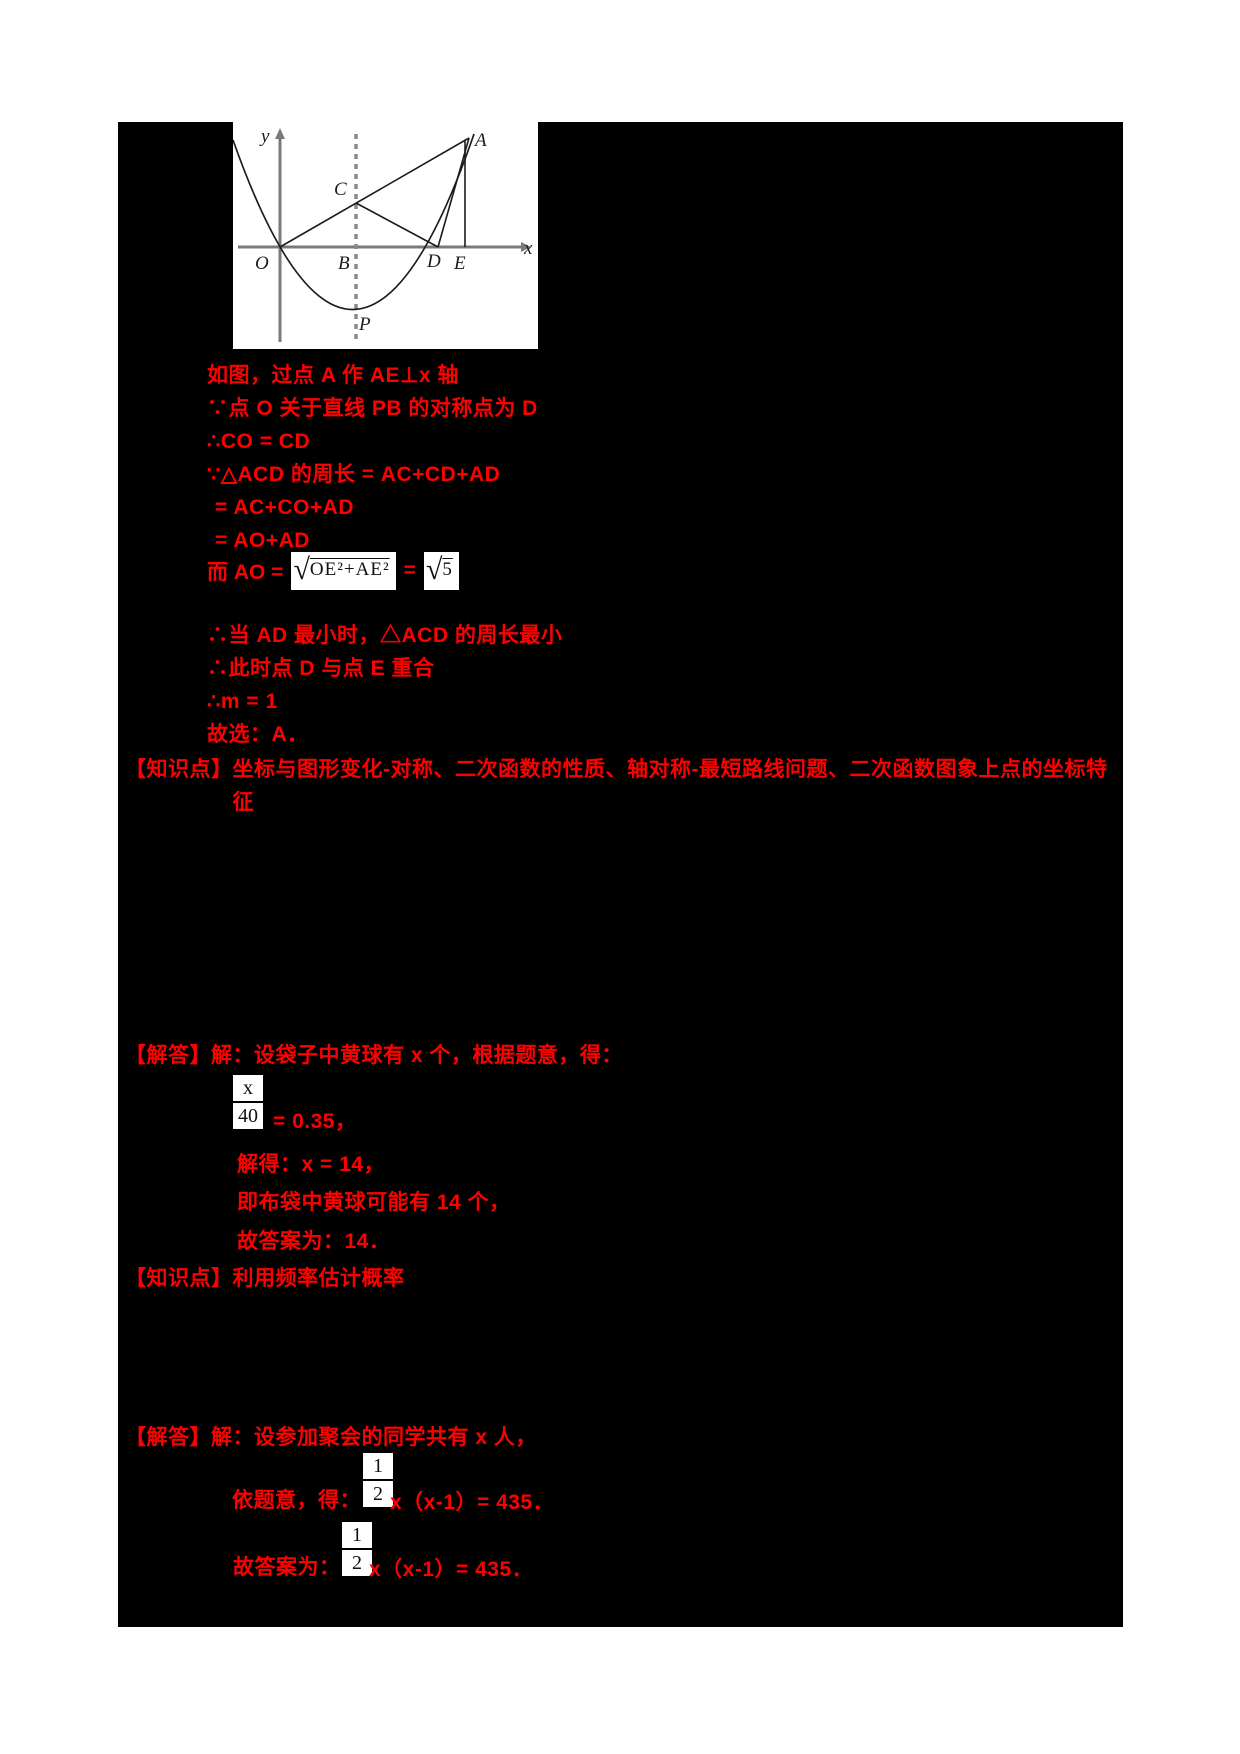 The width and height of the screenshot is (1240, 1754). Describe the element at coordinates (354, 474) in the screenshot. I see `proof-line-4: ∵△ACD 的周长 = AC+CD+AD` at that location.